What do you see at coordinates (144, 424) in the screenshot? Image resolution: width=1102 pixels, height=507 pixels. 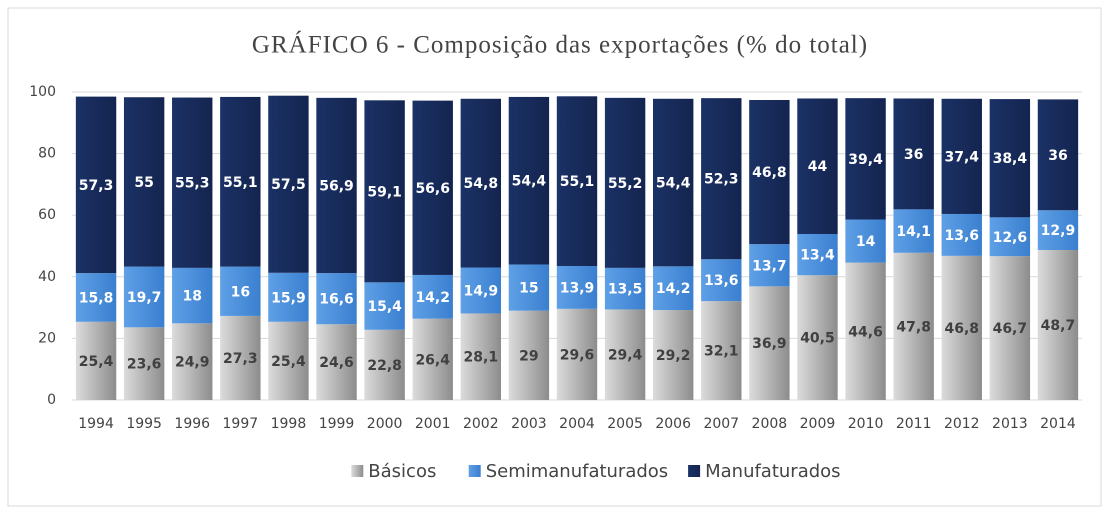 I see `x-tick-label: 1995` at bounding box center [144, 424].